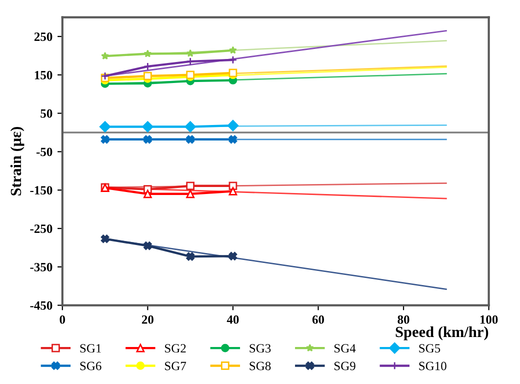  I want to click on y-tick-label: -450, so click(41, 305).